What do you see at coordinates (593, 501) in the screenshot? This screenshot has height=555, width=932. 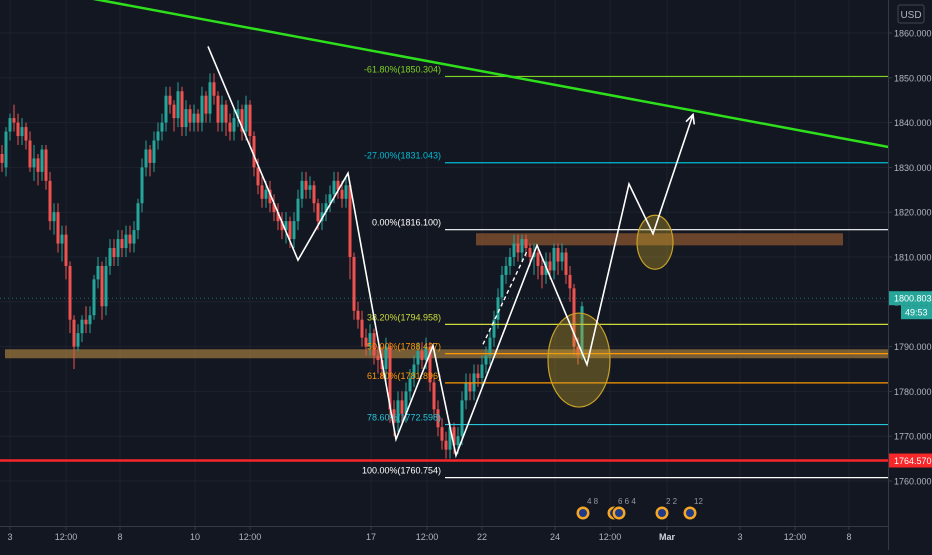 I see `event-count: 4 8` at bounding box center [593, 501].